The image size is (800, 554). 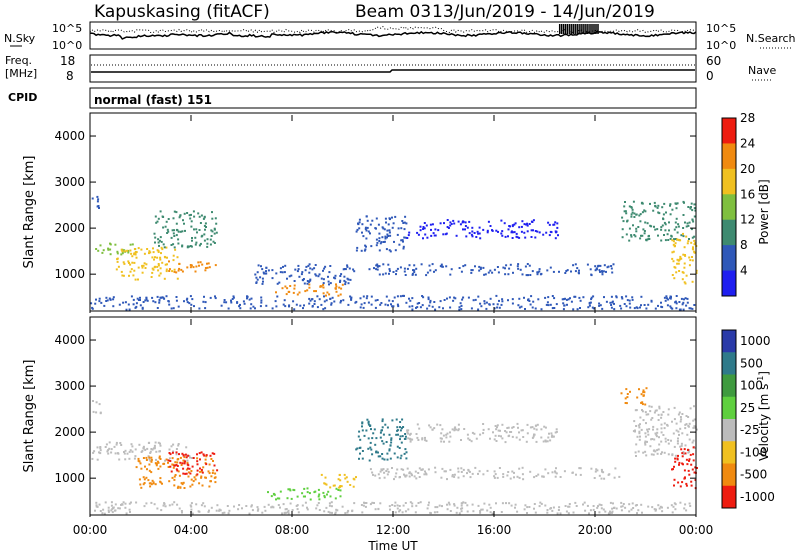 I want to click on x-tick-label: 08:00, so click(x=292, y=530).